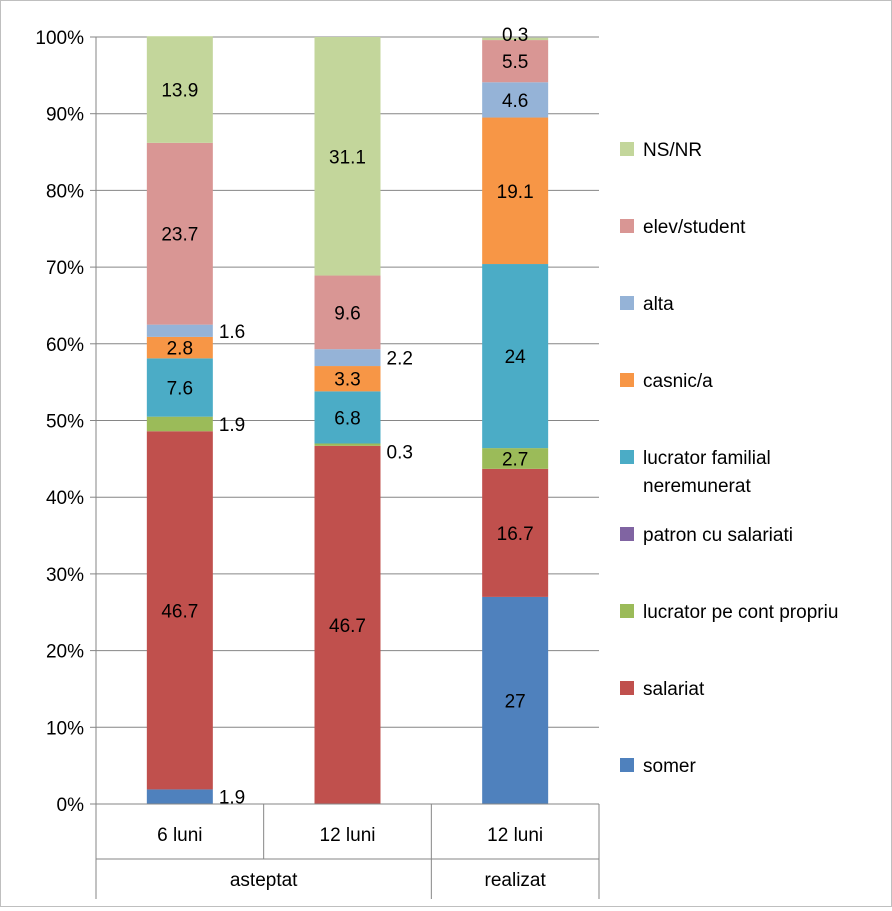  What do you see at coordinates (65, 115) in the screenshot?
I see `y-tick-label: 90%` at bounding box center [65, 115].